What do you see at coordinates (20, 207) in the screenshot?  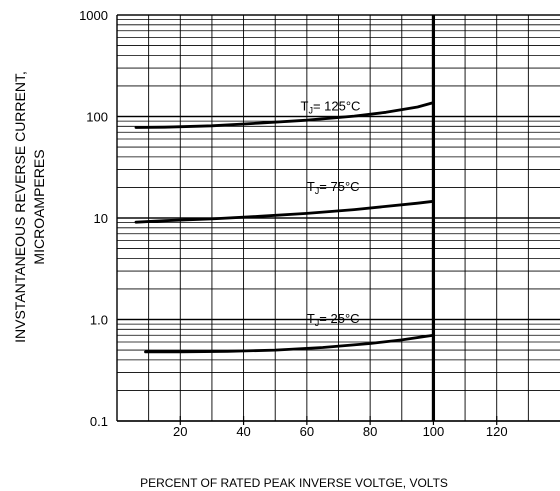 I see `y-axis-title-line-1: INVSTANTANEOUS REVERSE CURRENT,` at bounding box center [20, 207].